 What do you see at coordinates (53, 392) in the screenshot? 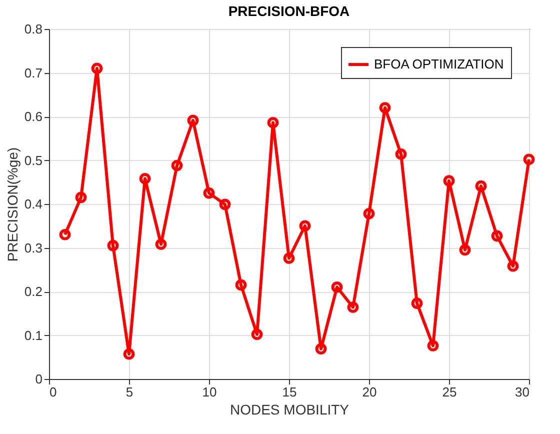
I see `x-tick-label: 0` at bounding box center [53, 392].